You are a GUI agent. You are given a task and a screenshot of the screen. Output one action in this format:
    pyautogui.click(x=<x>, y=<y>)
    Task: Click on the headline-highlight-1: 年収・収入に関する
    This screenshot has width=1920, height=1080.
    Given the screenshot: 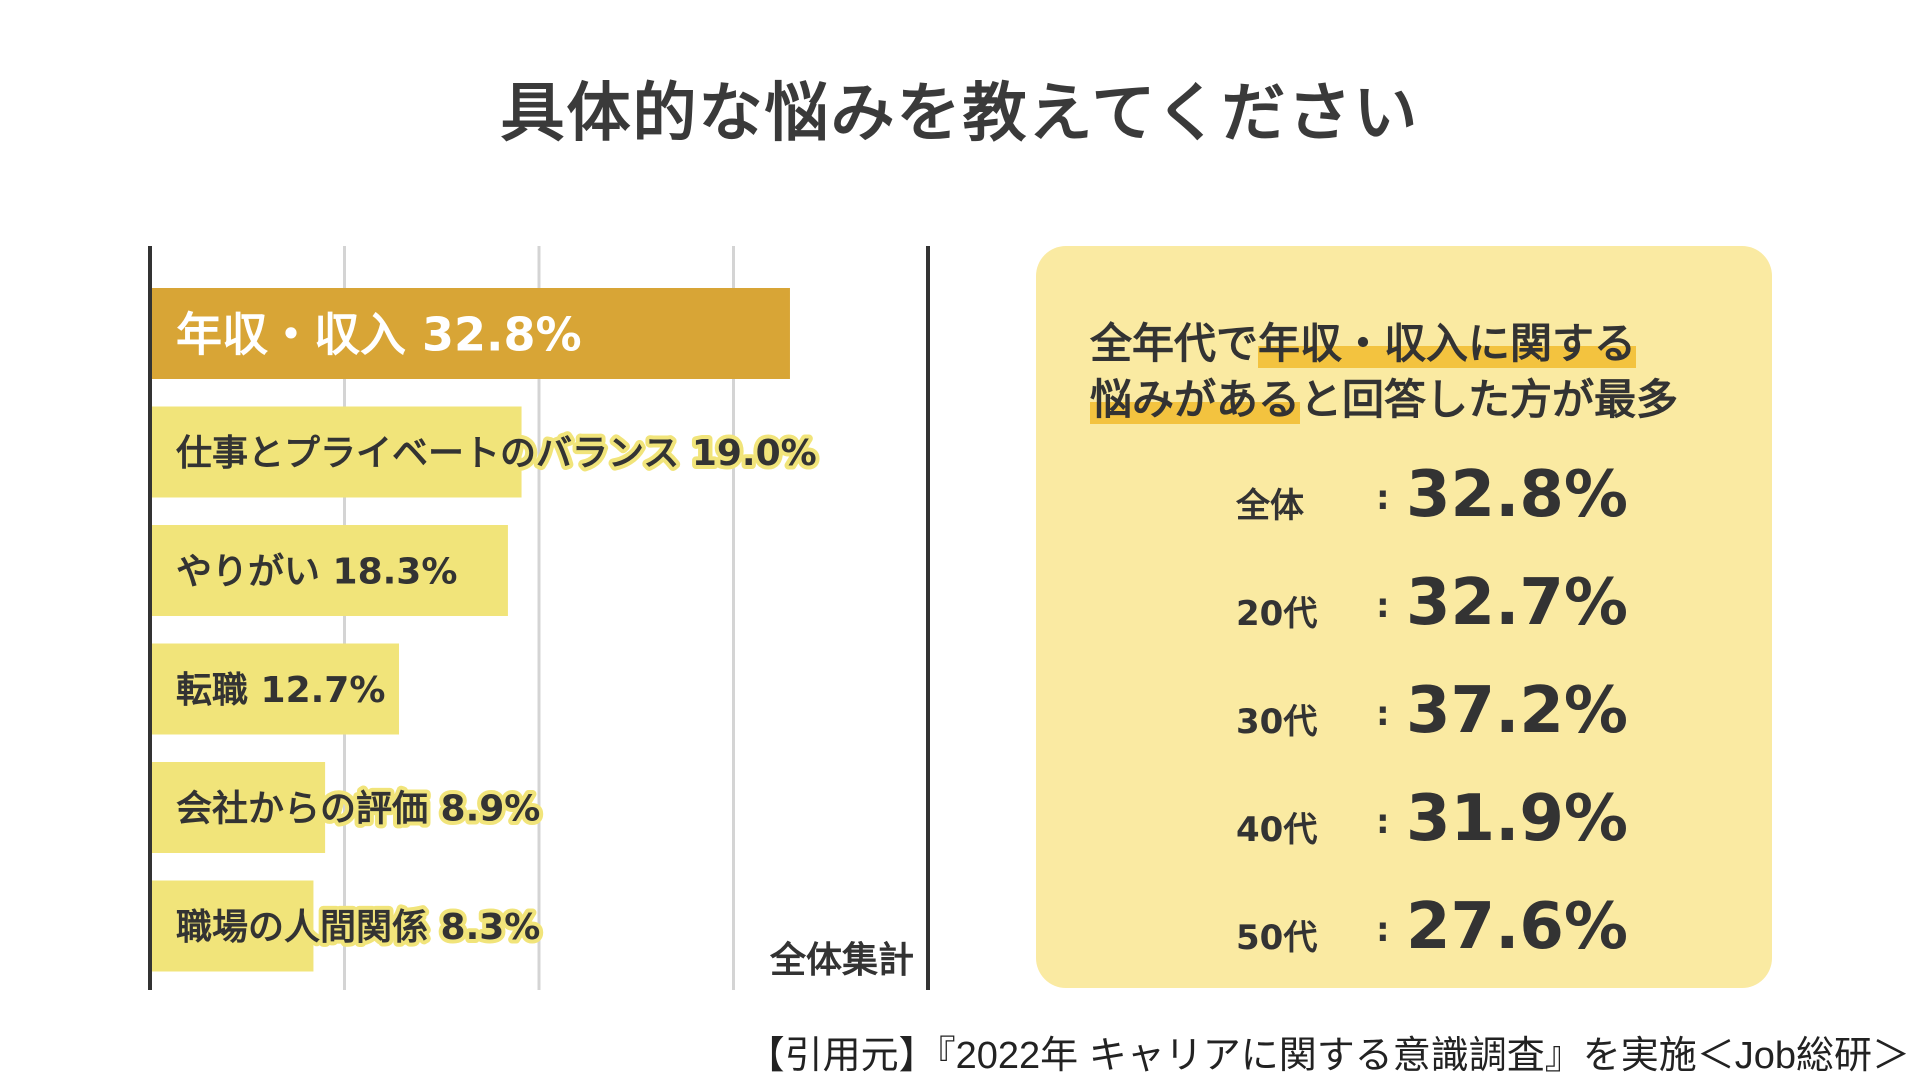 What is the action you would take?
    pyautogui.click(x=1447, y=343)
    